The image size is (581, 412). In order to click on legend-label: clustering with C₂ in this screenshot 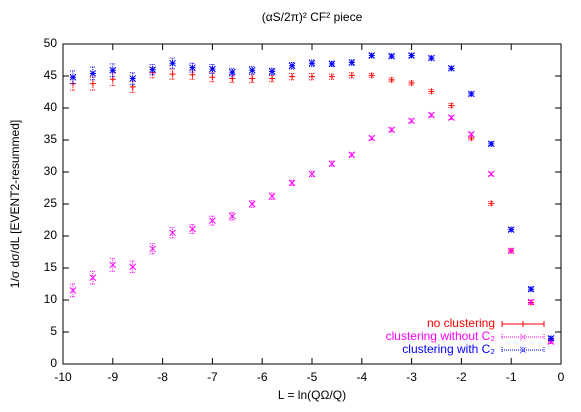, I will do `click(448, 349)`.